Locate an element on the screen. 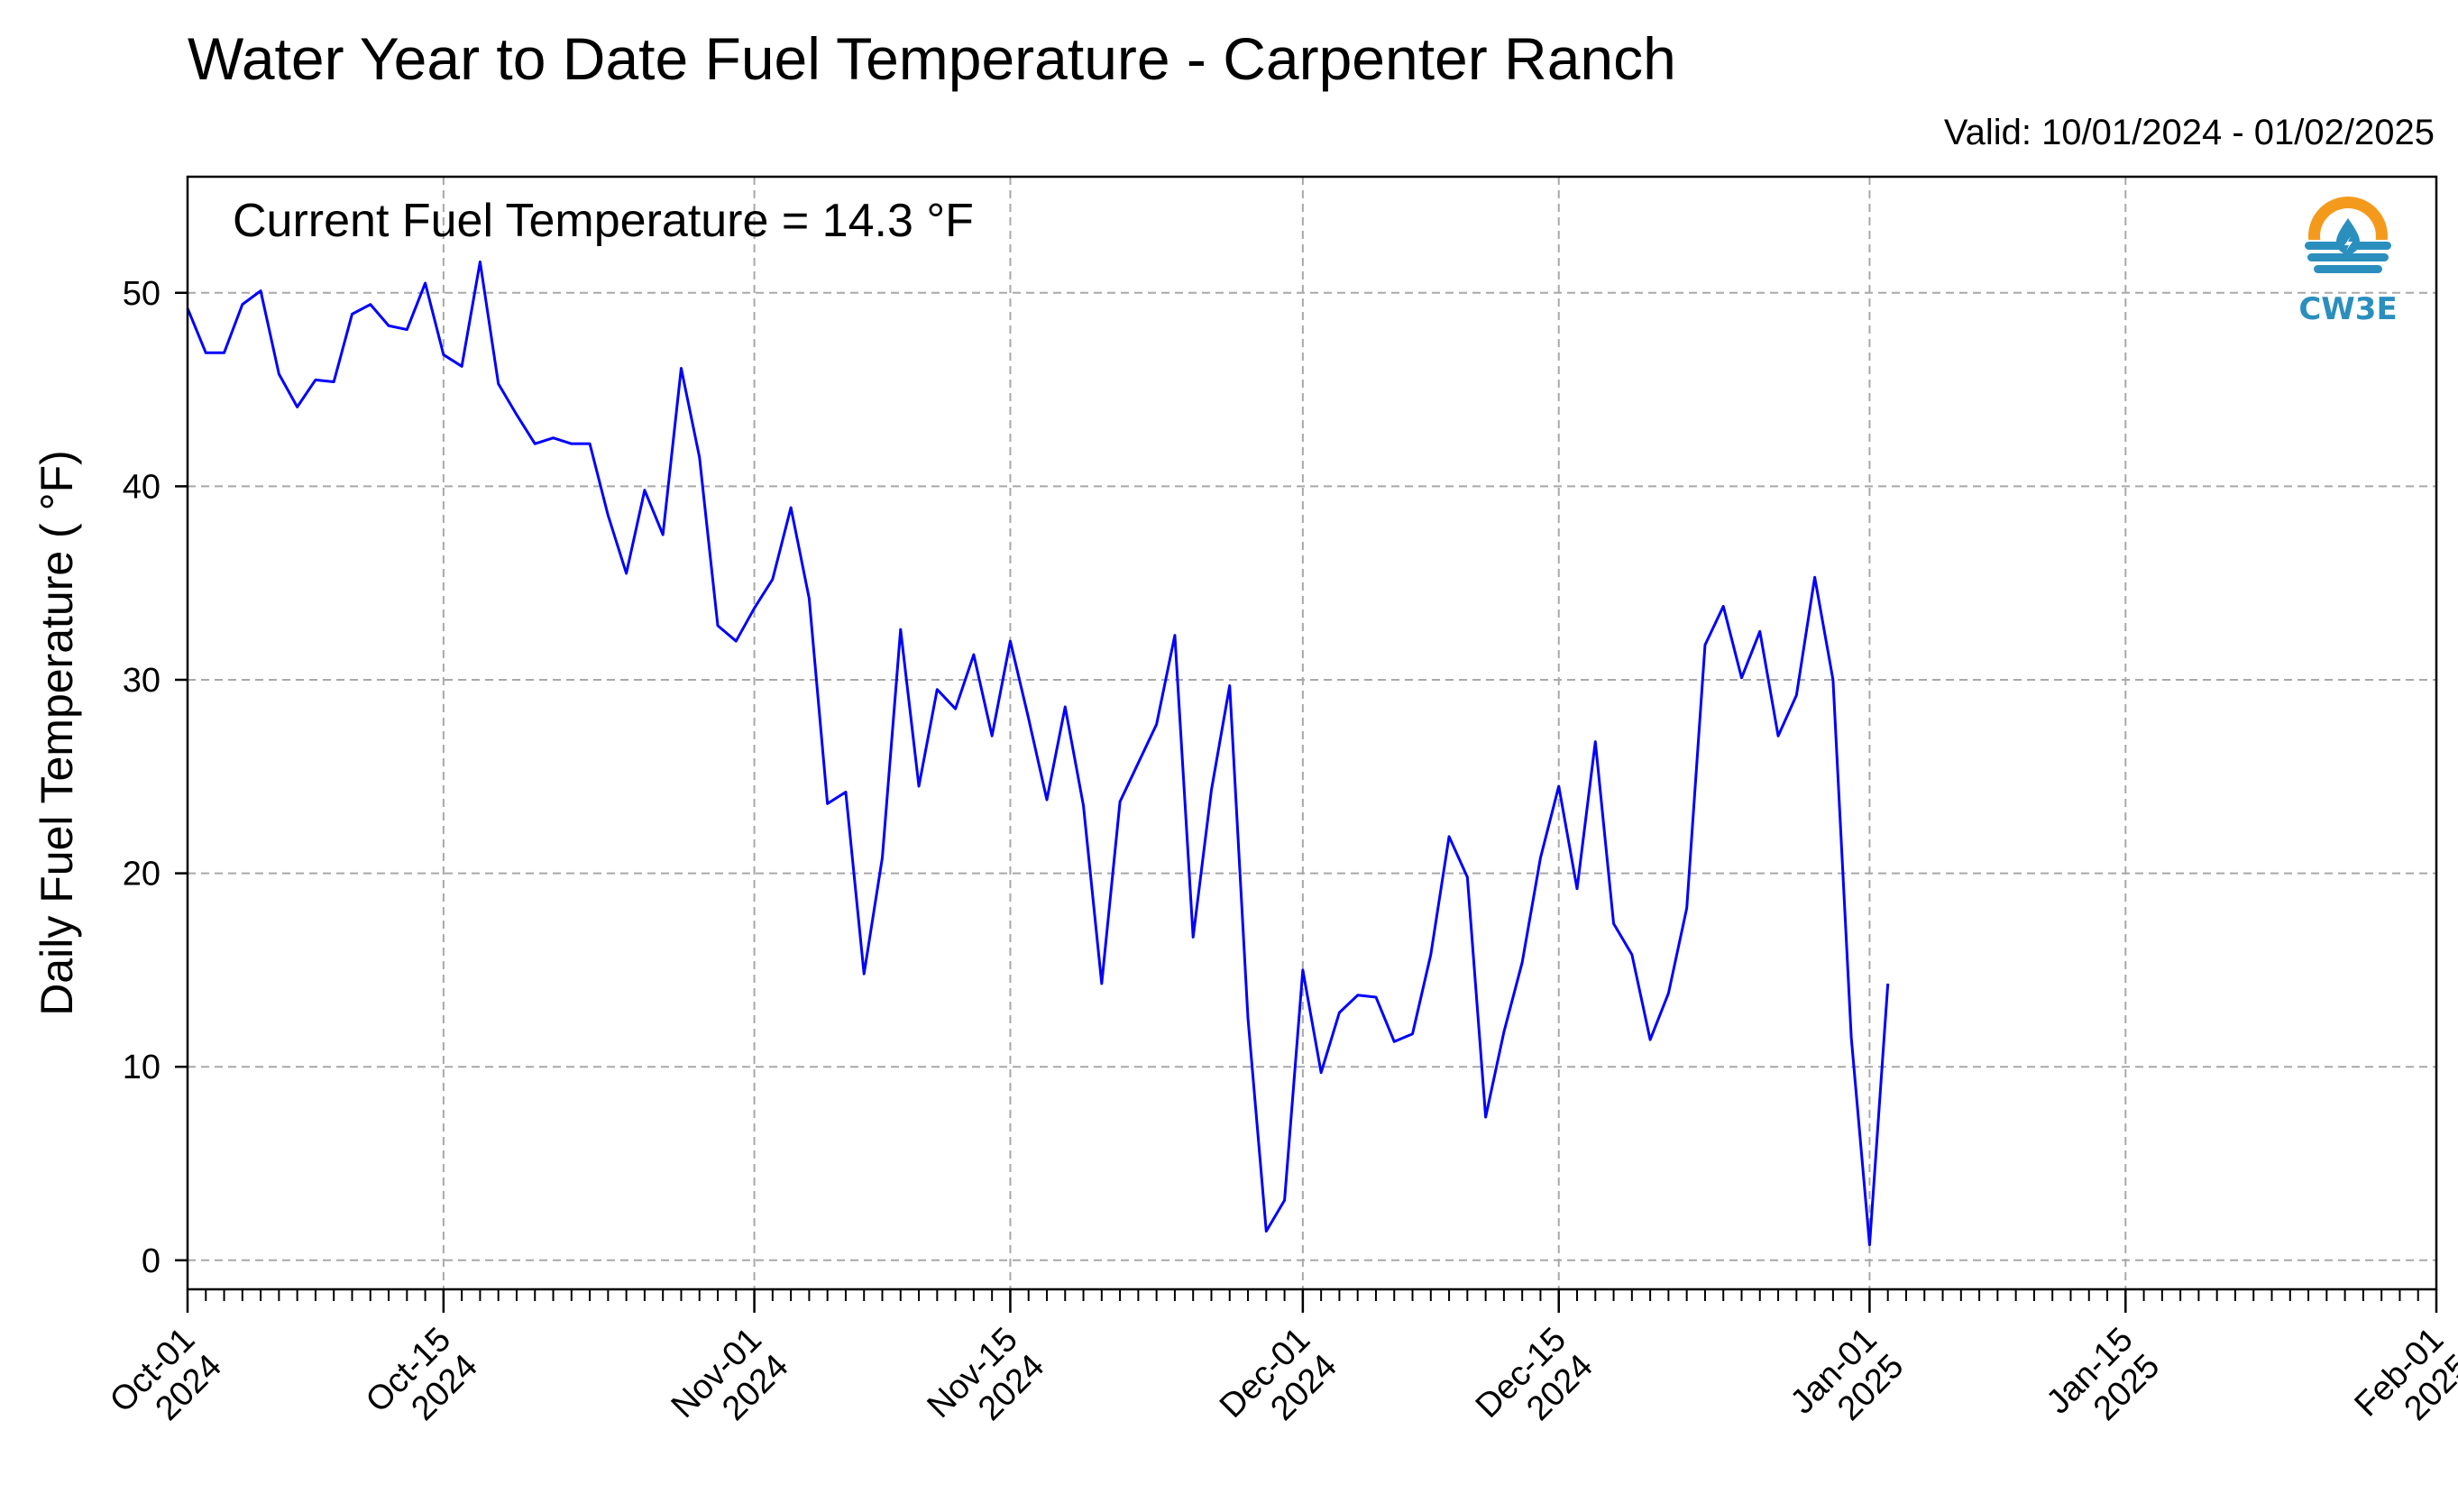  logo-drop-icon is located at coordinates (2348, 236).